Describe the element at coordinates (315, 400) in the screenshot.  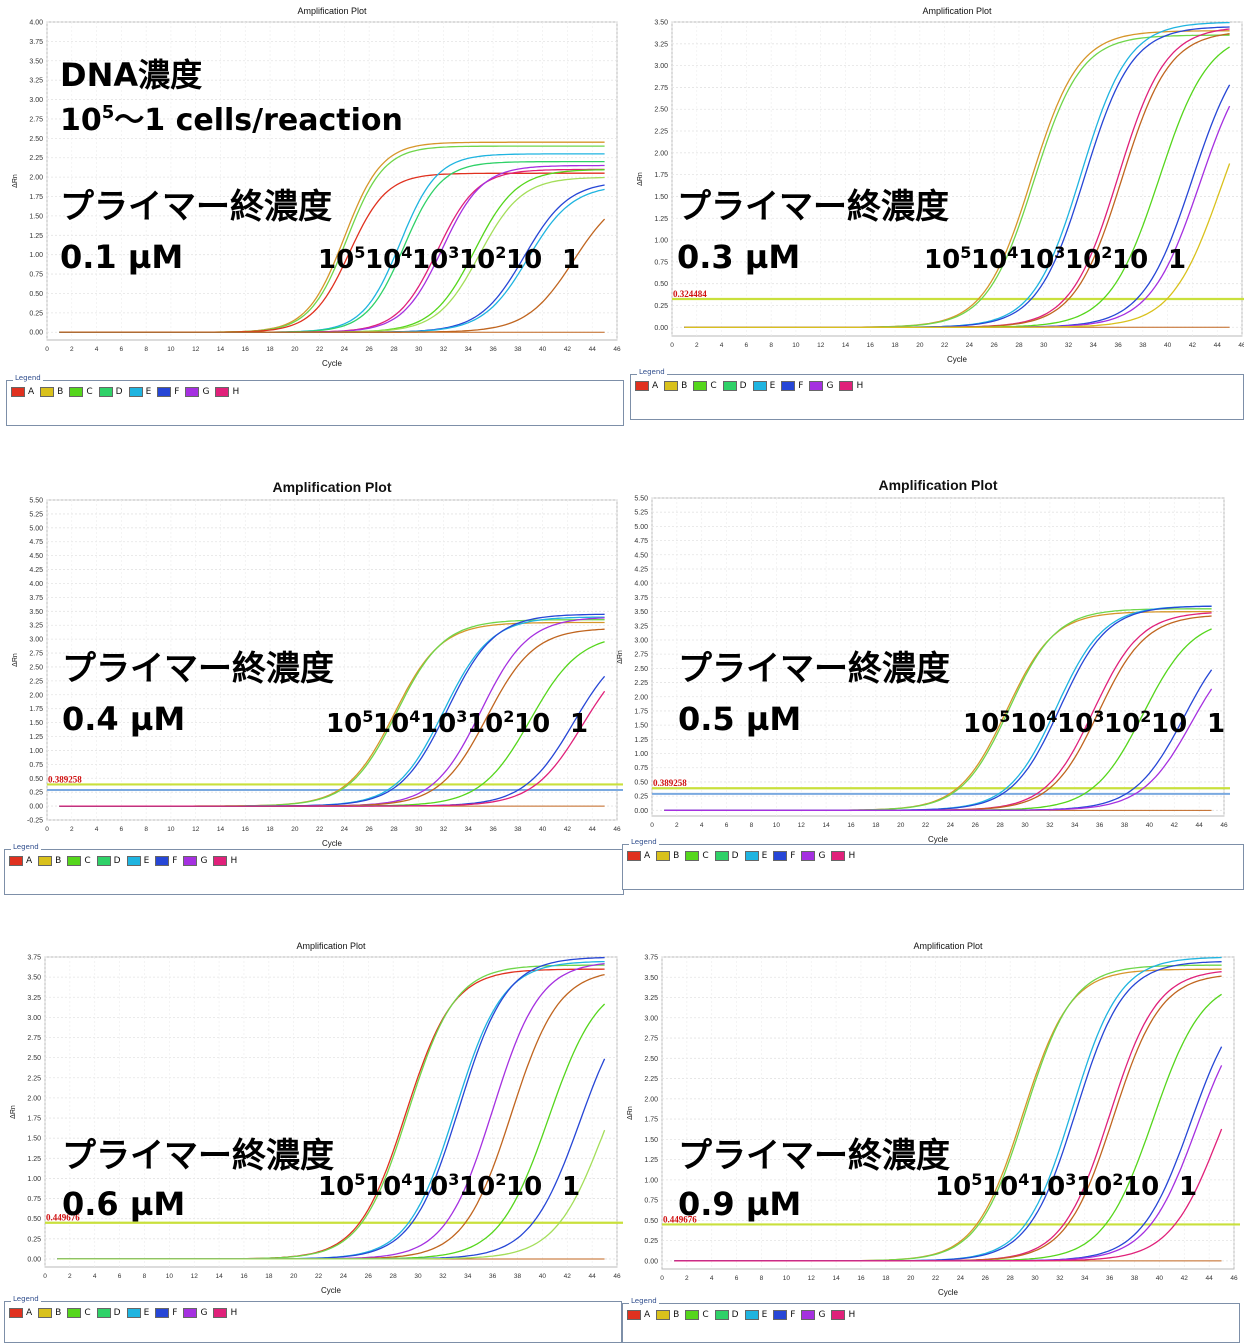
I see `legend-box: Legend A B C D E F G H` at that location.